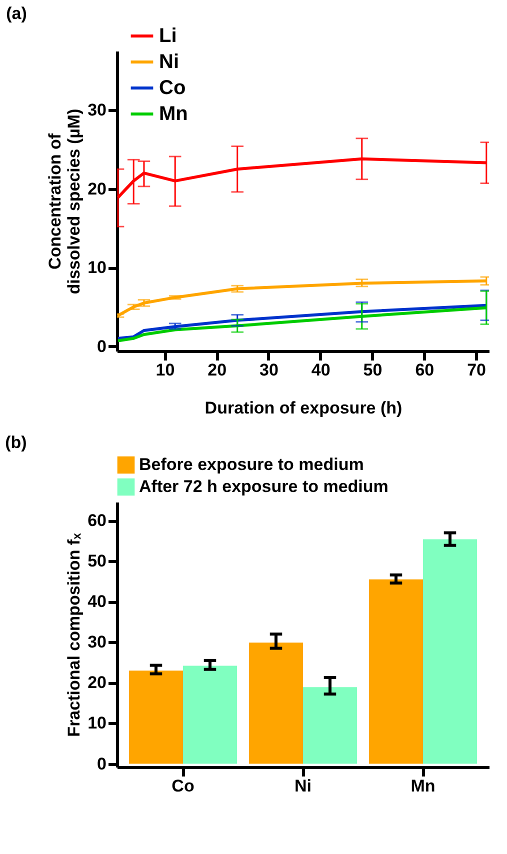 This screenshot has width=507, height=854. I want to click on legend-label: Li, so click(168, 36).